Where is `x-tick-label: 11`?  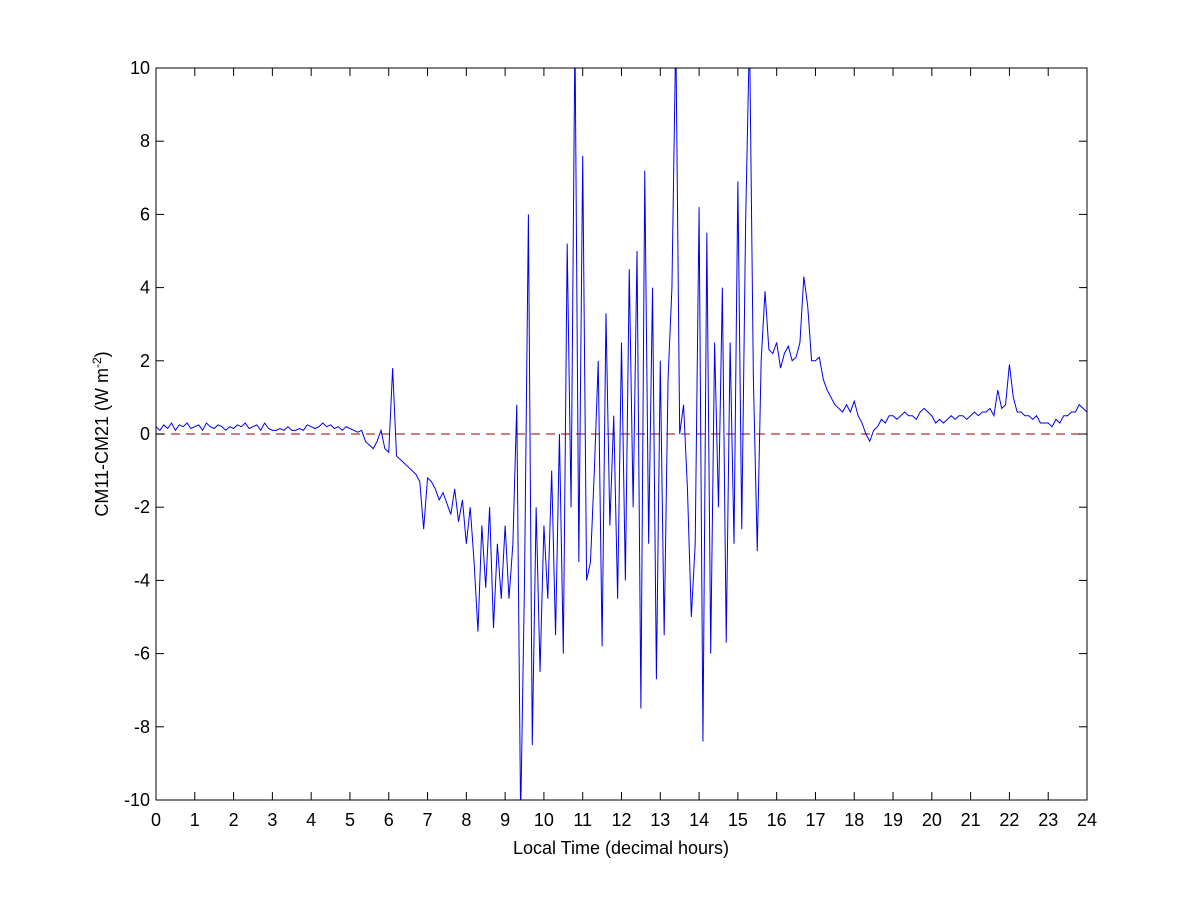
x-tick-label: 11 is located at coordinates (582, 820).